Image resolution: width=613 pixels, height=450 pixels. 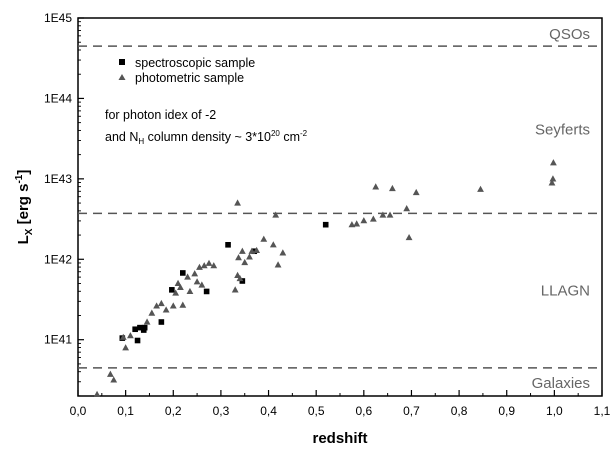 What do you see at coordinates (411, 411) in the screenshot?
I see `x-tick-label: 0,7` at bounding box center [411, 411].